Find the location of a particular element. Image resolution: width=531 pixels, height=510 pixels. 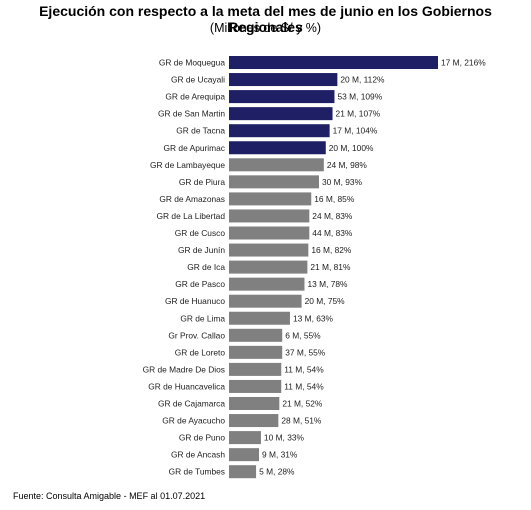

data-label: 21 M, 52% is located at coordinates (302, 404).